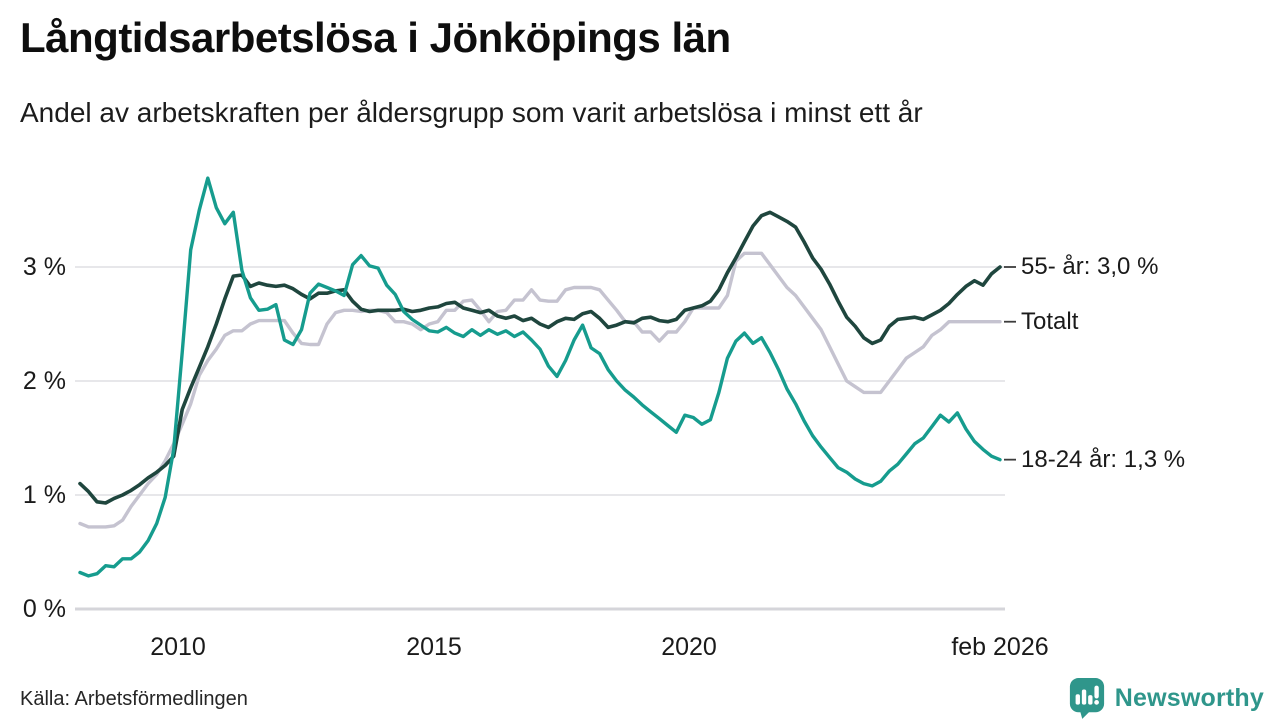 The image size is (1280, 720). What do you see at coordinates (434, 647) in the screenshot?
I see `x-axis-tick-label-2015: 2015` at bounding box center [434, 647].